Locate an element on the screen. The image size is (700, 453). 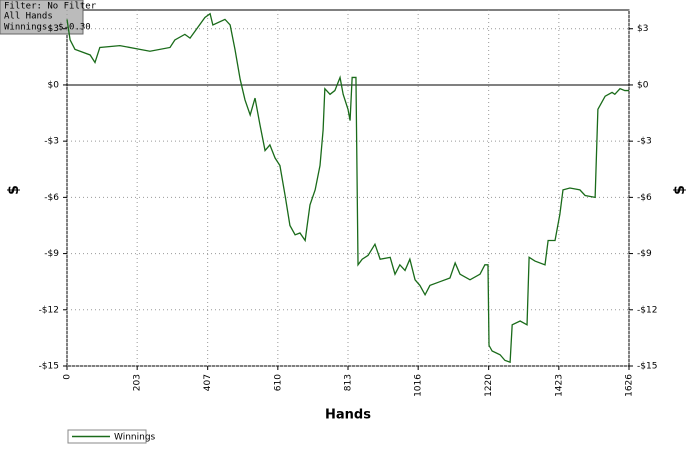
y-tick-label-right: -$15 is located at coordinates (647, 367).